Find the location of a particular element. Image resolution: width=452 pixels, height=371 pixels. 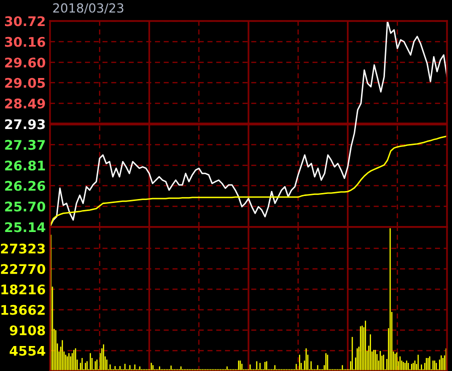

y-tick-label: 18216 is located at coordinates (23, 289).